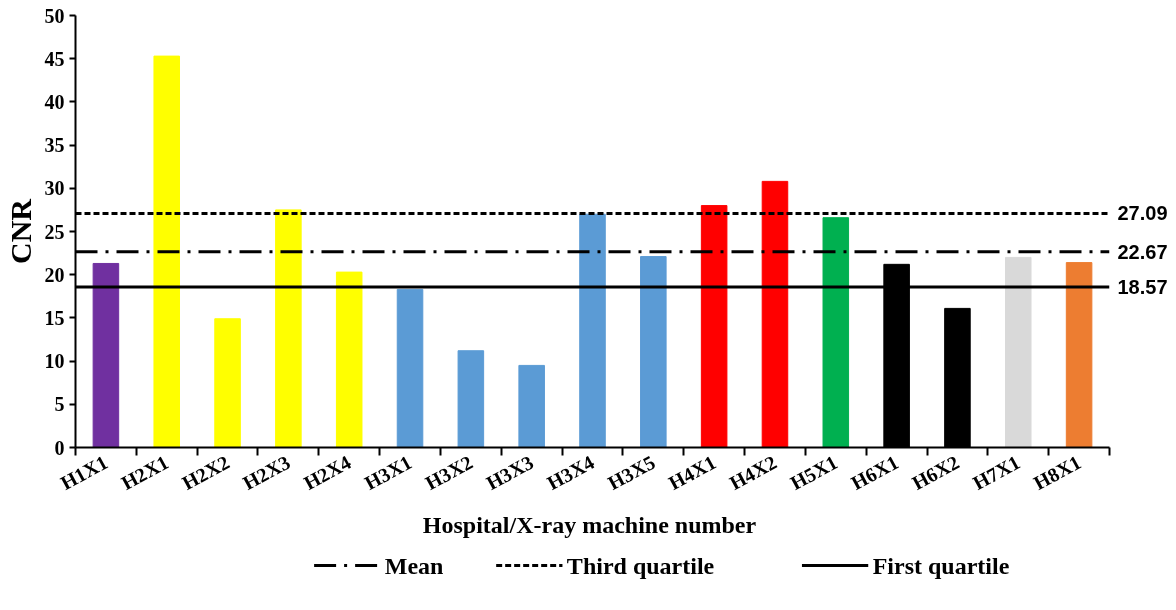 This screenshot has height=610, width=1176. Describe the element at coordinates (54, 145) in the screenshot. I see `y-tick-label: 35` at that location.